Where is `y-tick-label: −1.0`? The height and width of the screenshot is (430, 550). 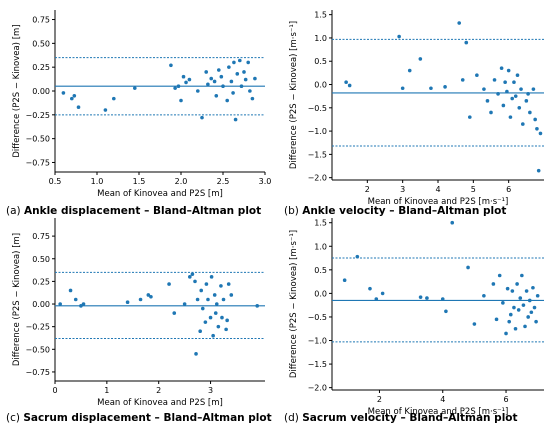 y-tick-label: −1.0 is located at coordinates (317, 131).